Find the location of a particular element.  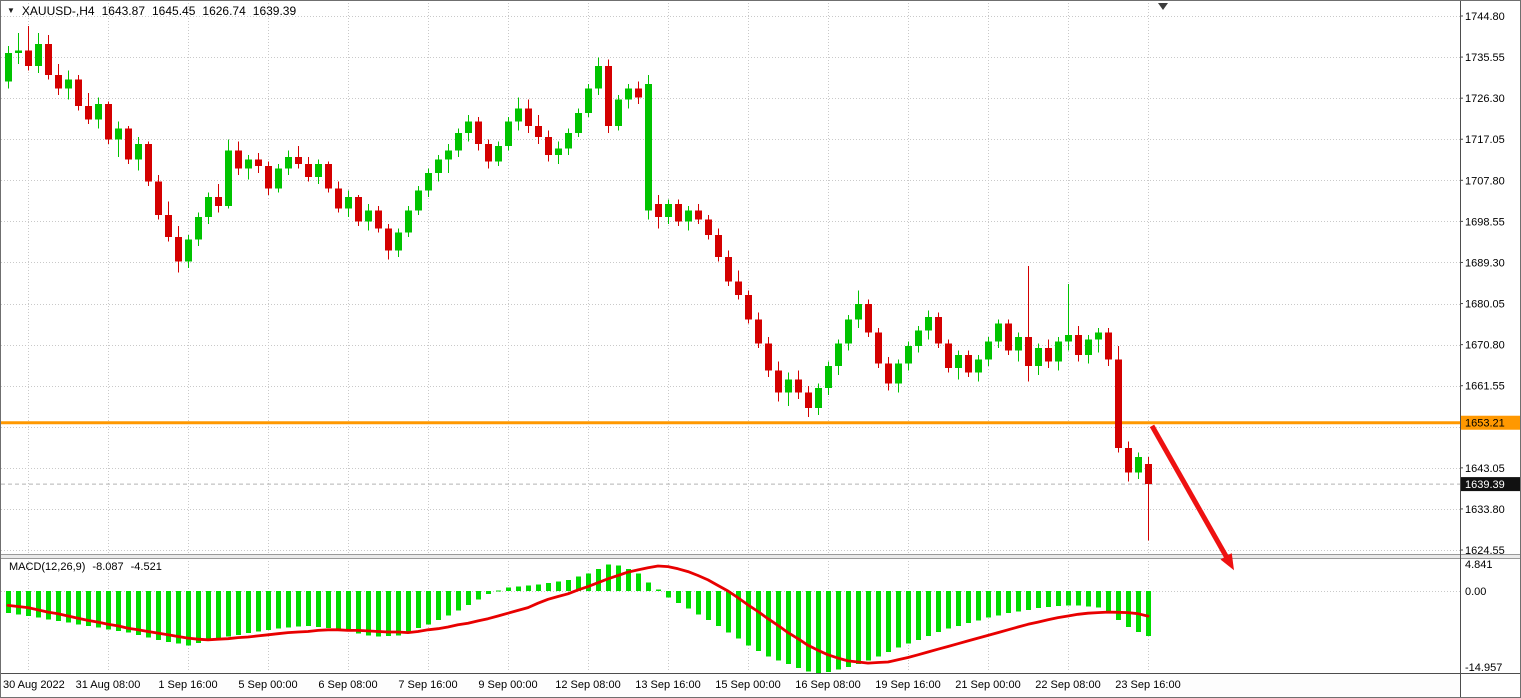

macd-signal-line is located at coordinates (578, 614).